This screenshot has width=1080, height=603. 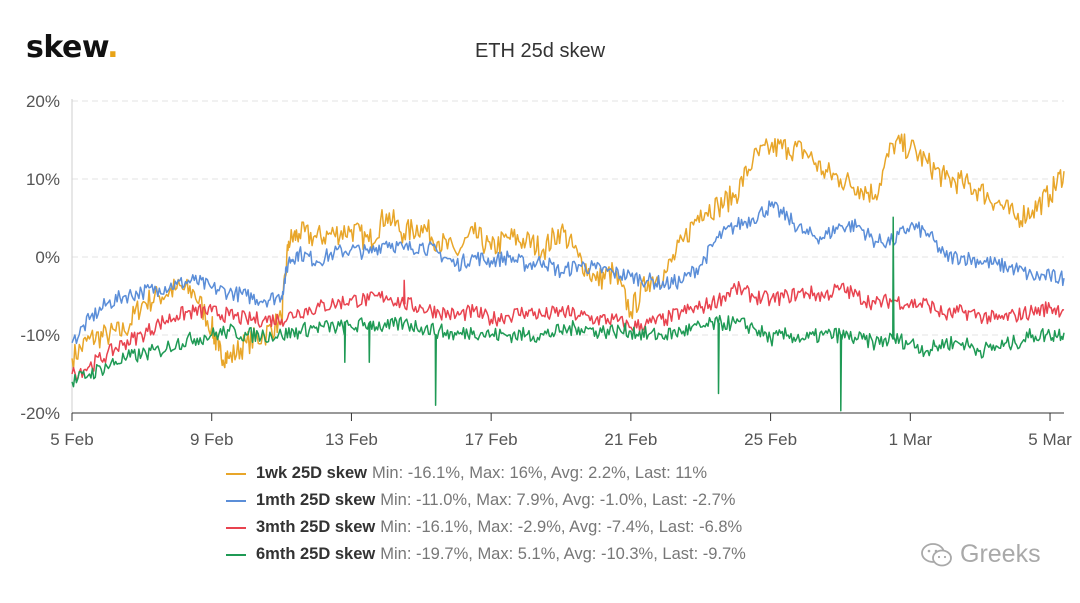 What do you see at coordinates (43, 101) in the screenshot?
I see `y-tick-label: 20%` at bounding box center [43, 101].